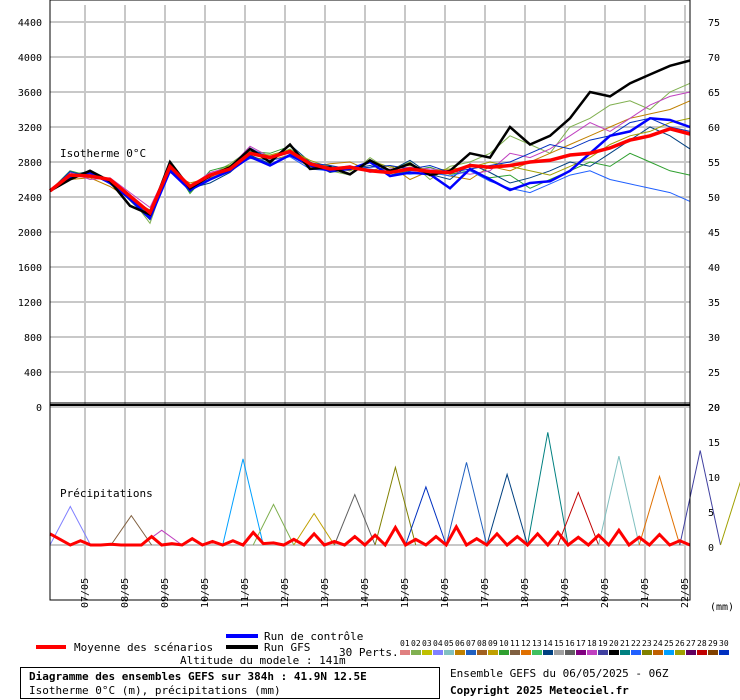 This screenshot has width=740, height=700. What do you see at coordinates (165, 593) in the screenshot?
I see `date-tick-label: 09/05` at bounding box center [165, 593].